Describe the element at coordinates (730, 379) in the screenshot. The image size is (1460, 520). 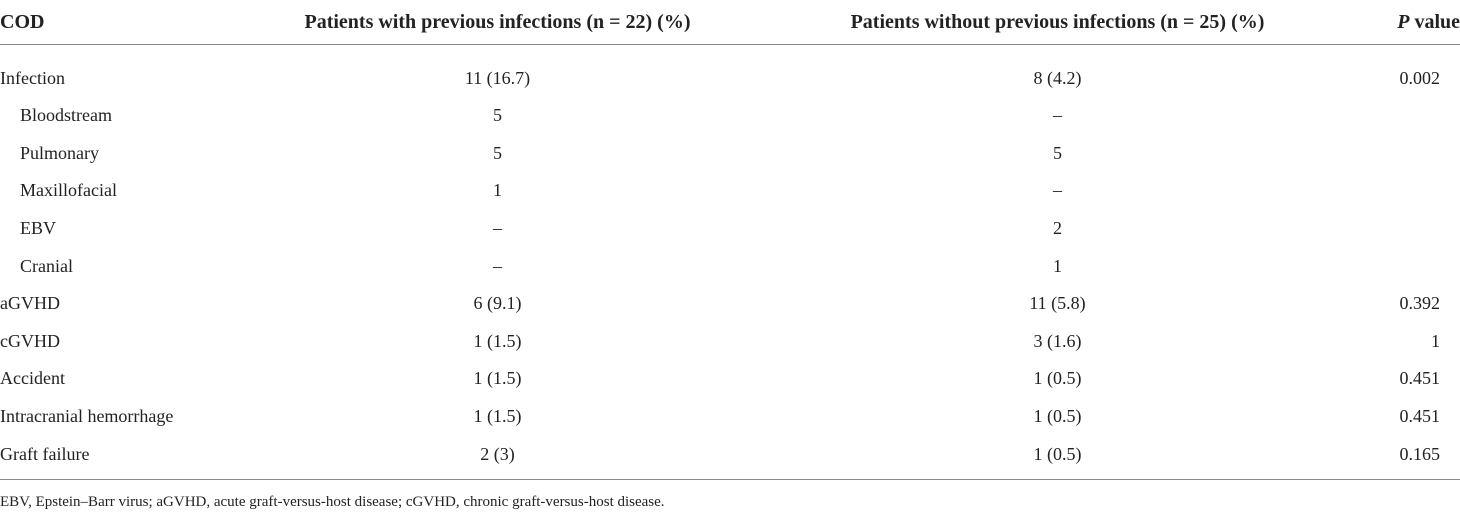
I see `table-row: Accident 1 (1.5) 1 (0.5) 0.451` at that location.